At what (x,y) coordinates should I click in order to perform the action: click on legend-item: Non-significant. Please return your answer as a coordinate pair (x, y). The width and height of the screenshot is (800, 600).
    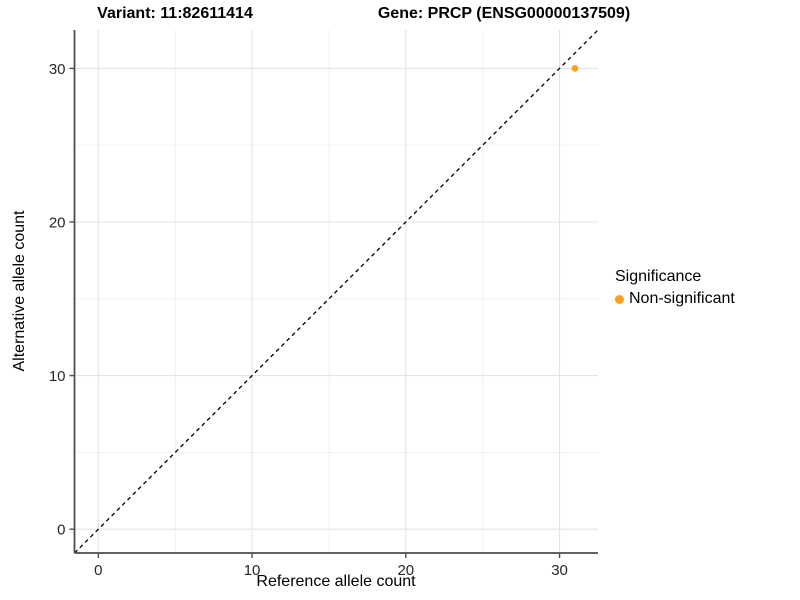
    Looking at the image, I should click on (675, 299).